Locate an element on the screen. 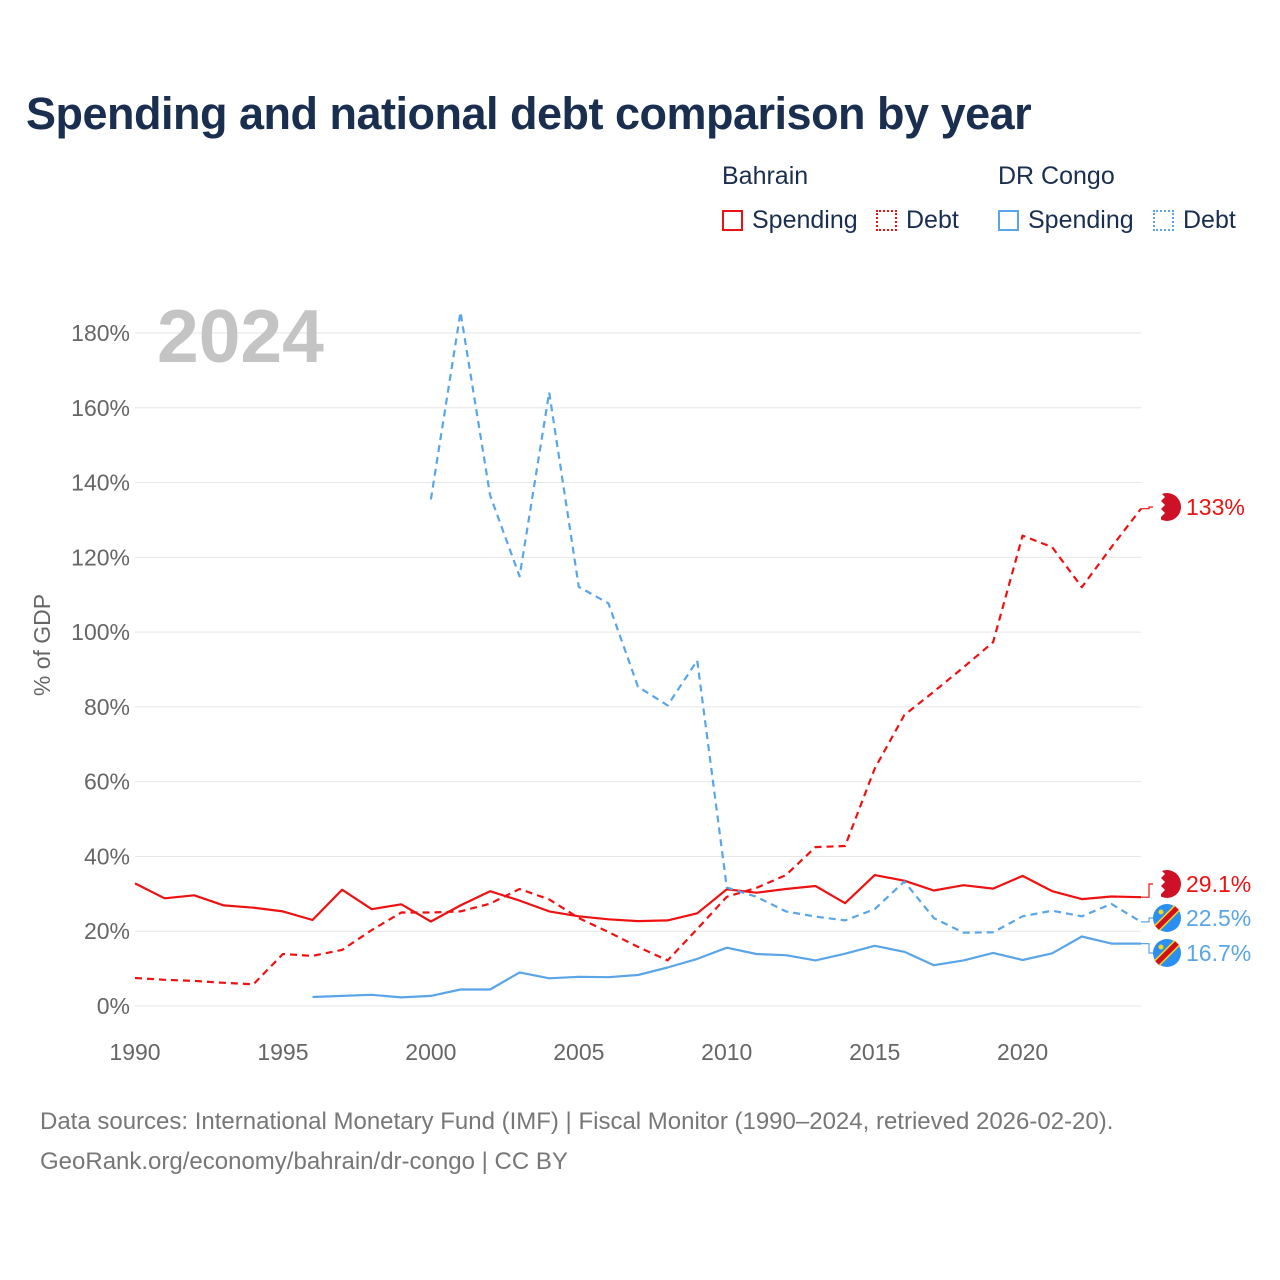  series-line-dr-congo-spending is located at coordinates (726, 967).